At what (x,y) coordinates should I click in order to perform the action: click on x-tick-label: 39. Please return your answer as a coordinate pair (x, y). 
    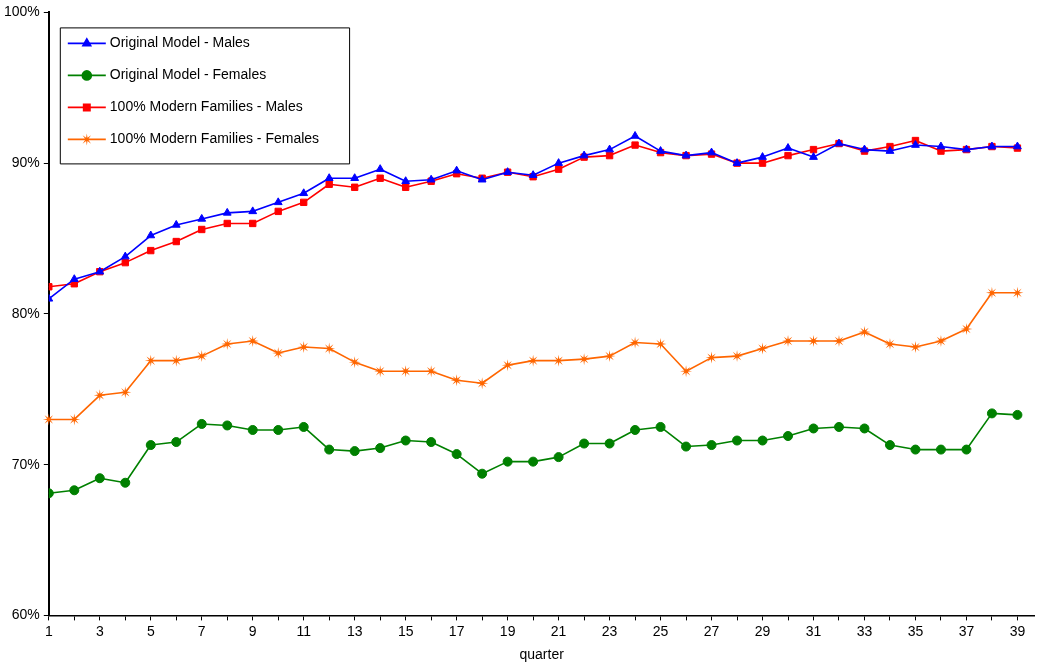
    Looking at the image, I should click on (1017, 630).